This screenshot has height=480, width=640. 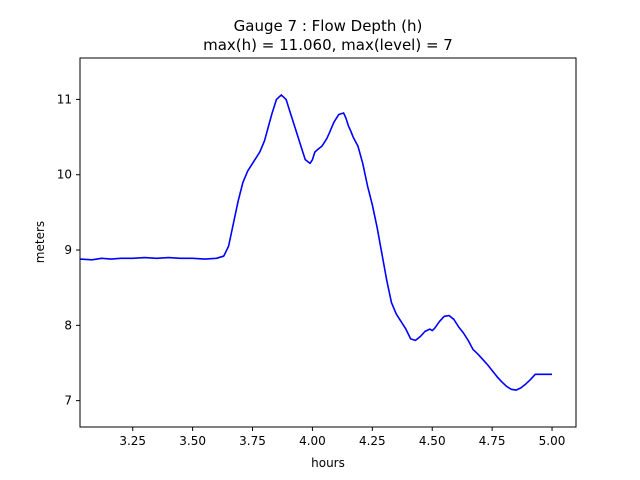 I want to click on y-tick-label: 10, so click(x=64, y=175).